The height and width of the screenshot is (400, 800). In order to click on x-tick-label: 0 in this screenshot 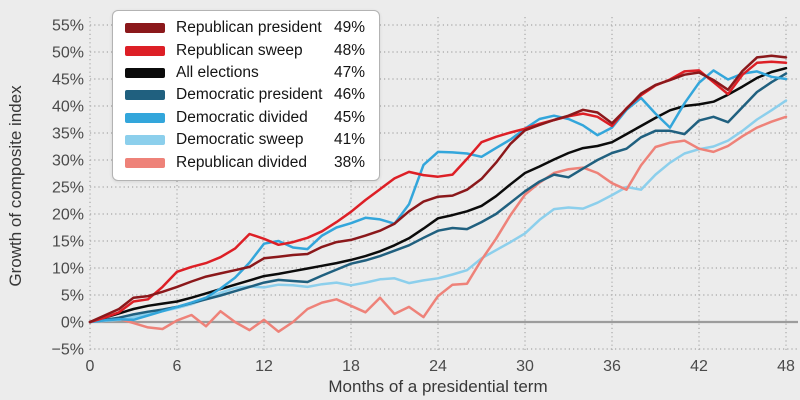, I will do `click(90, 366)`.